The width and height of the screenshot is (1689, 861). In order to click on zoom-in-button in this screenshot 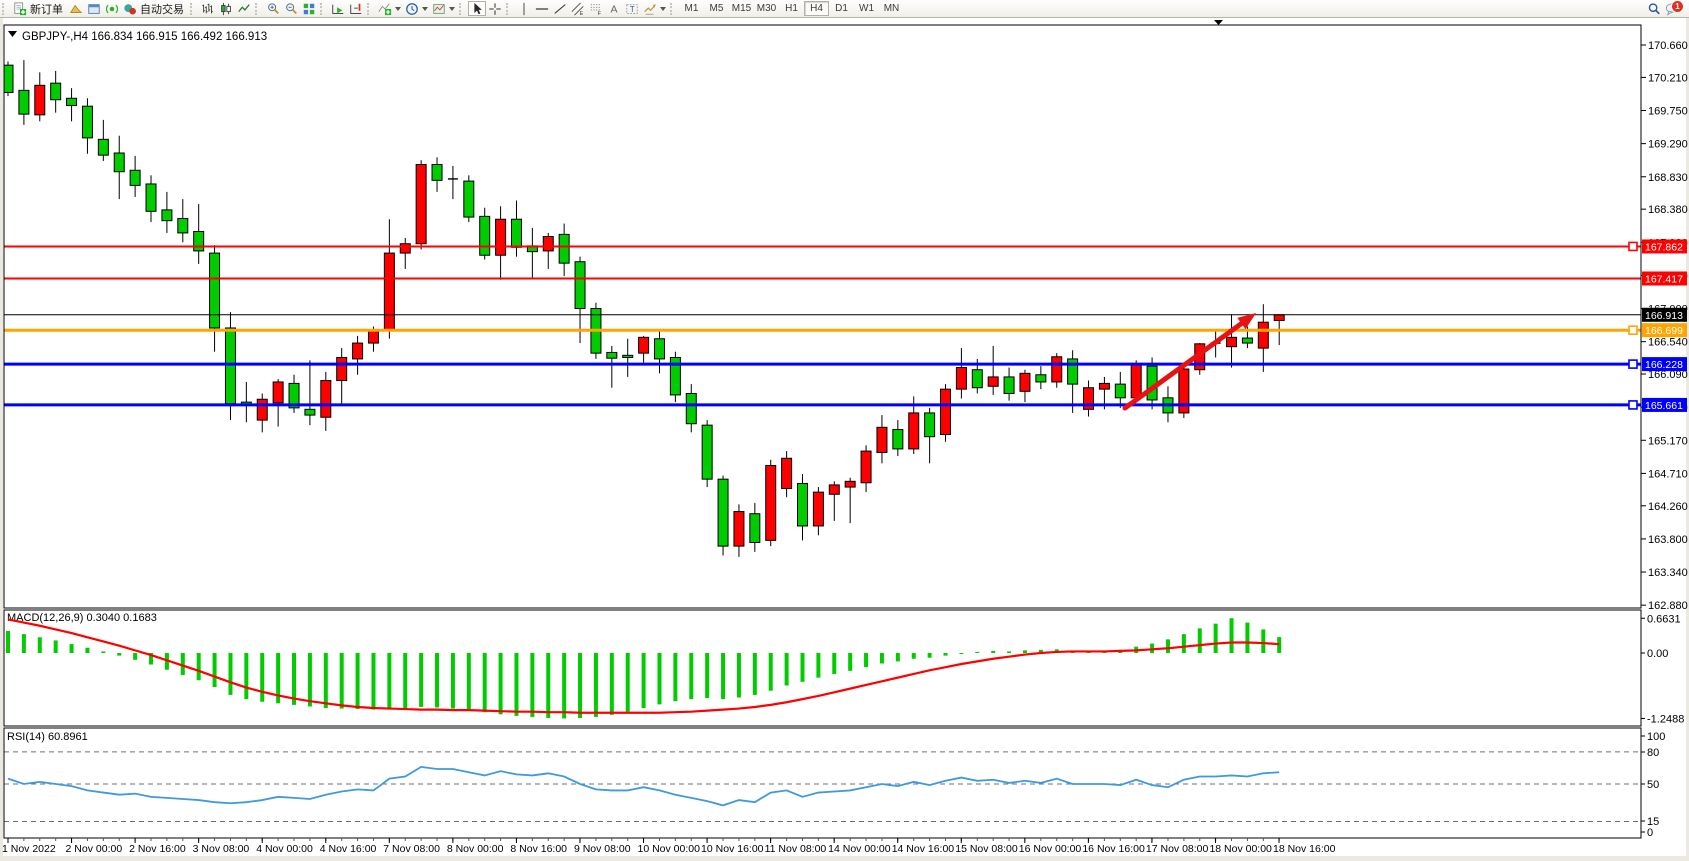, I will do `click(273, 8)`.